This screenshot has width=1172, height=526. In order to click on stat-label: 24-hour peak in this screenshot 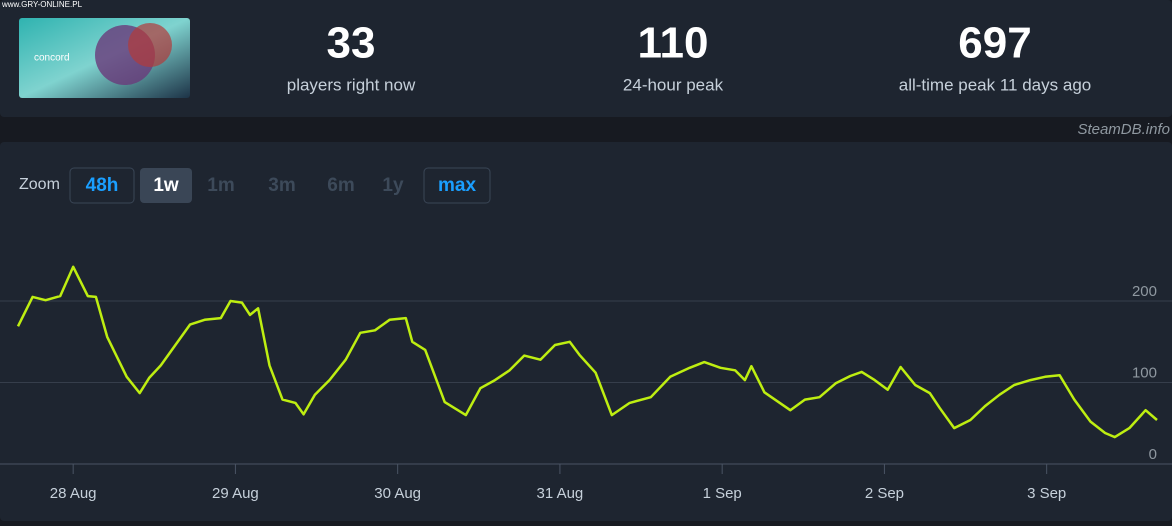, I will do `click(673, 84)`.